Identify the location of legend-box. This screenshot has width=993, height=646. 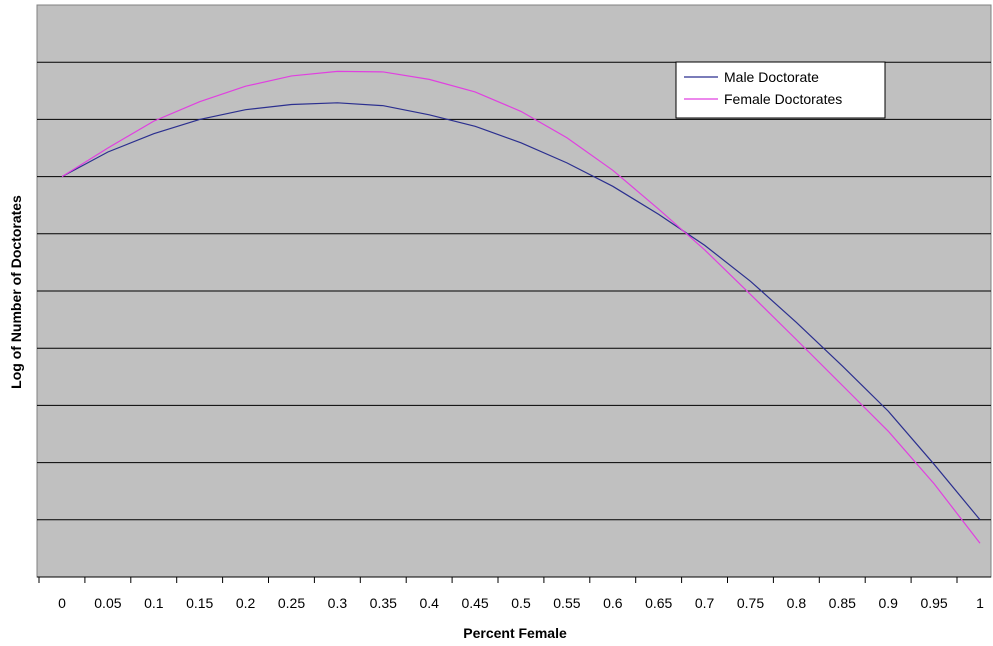
(780, 90).